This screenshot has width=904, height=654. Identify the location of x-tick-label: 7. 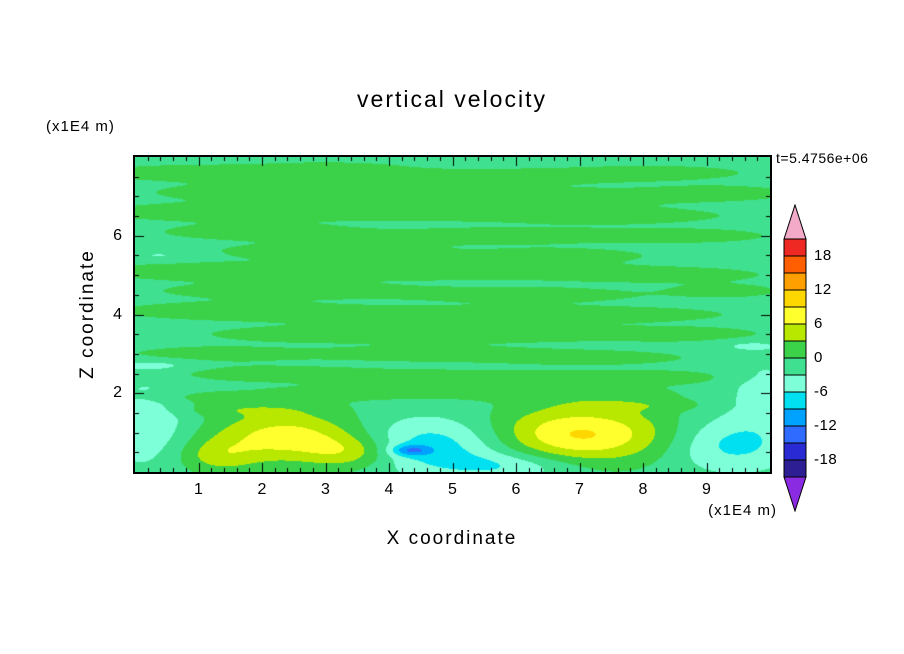
(579, 489).